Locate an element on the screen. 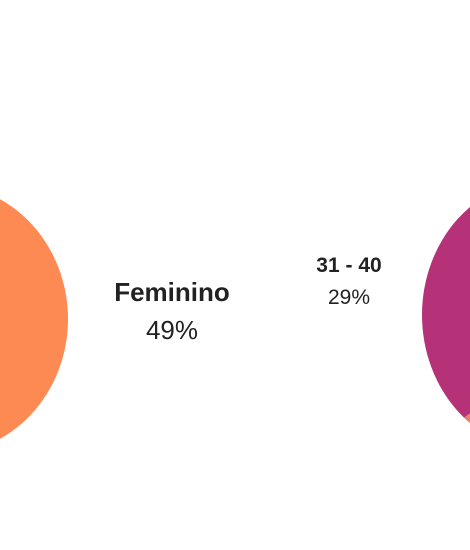  gender-segment-percent: 49% is located at coordinates (172, 330).